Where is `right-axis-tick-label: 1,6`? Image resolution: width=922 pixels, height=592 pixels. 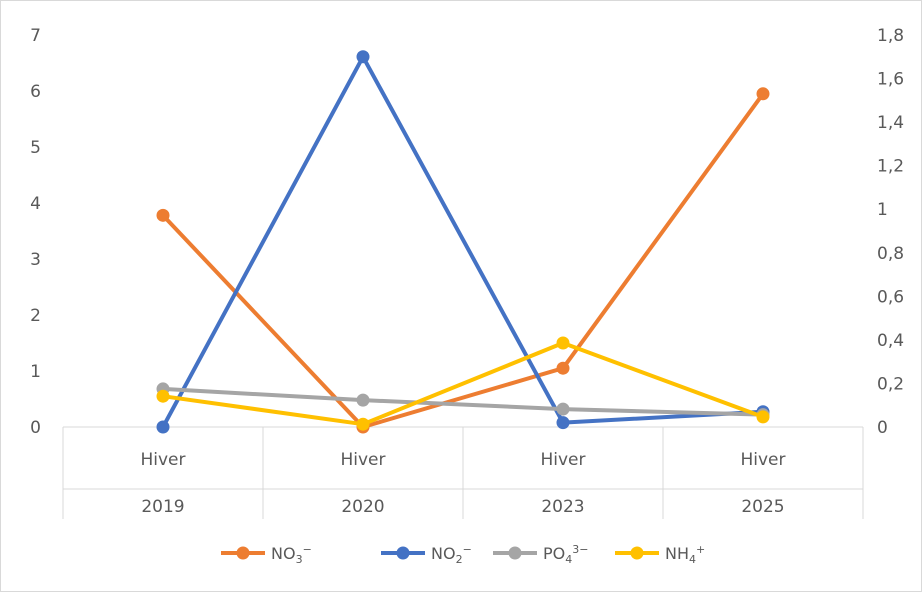 right-axis-tick-label: 1,6 is located at coordinates (890, 80).